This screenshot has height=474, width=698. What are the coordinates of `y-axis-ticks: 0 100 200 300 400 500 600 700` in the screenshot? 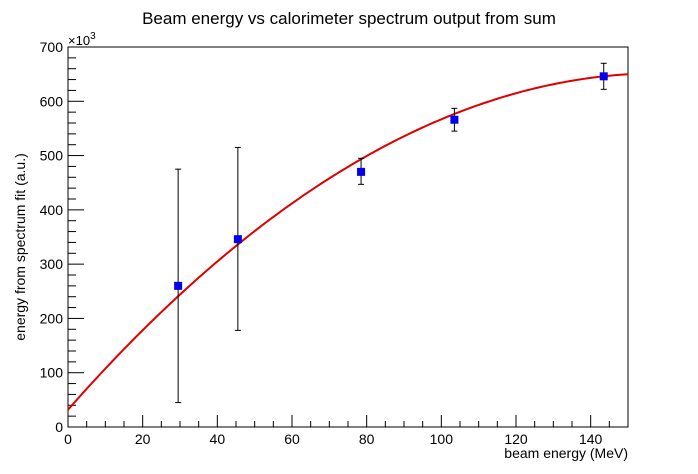 It's located at (62, 237).